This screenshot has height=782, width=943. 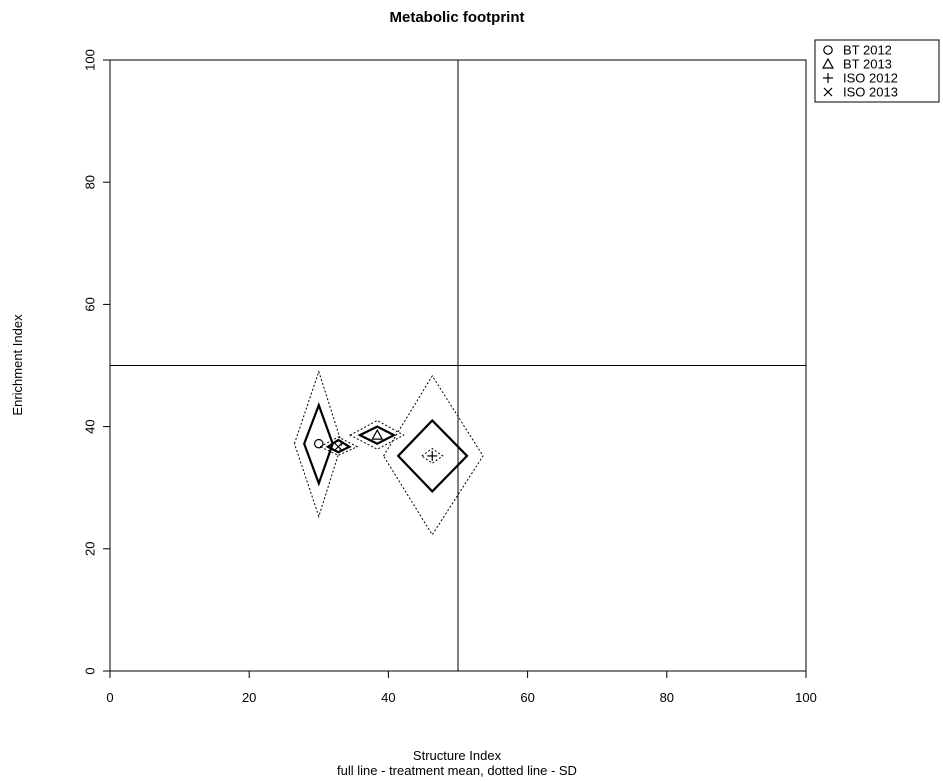 I want to click on data-points, so click(x=375, y=444).